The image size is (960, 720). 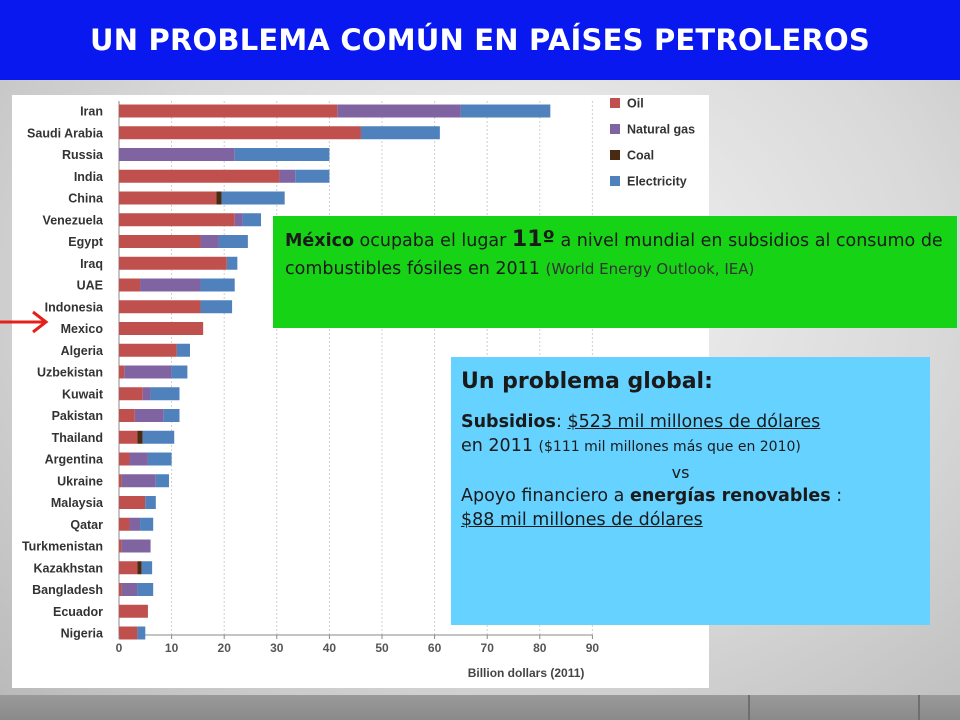 What do you see at coordinates (488, 648) in the screenshot?
I see `x-tick-label: 70` at bounding box center [488, 648].